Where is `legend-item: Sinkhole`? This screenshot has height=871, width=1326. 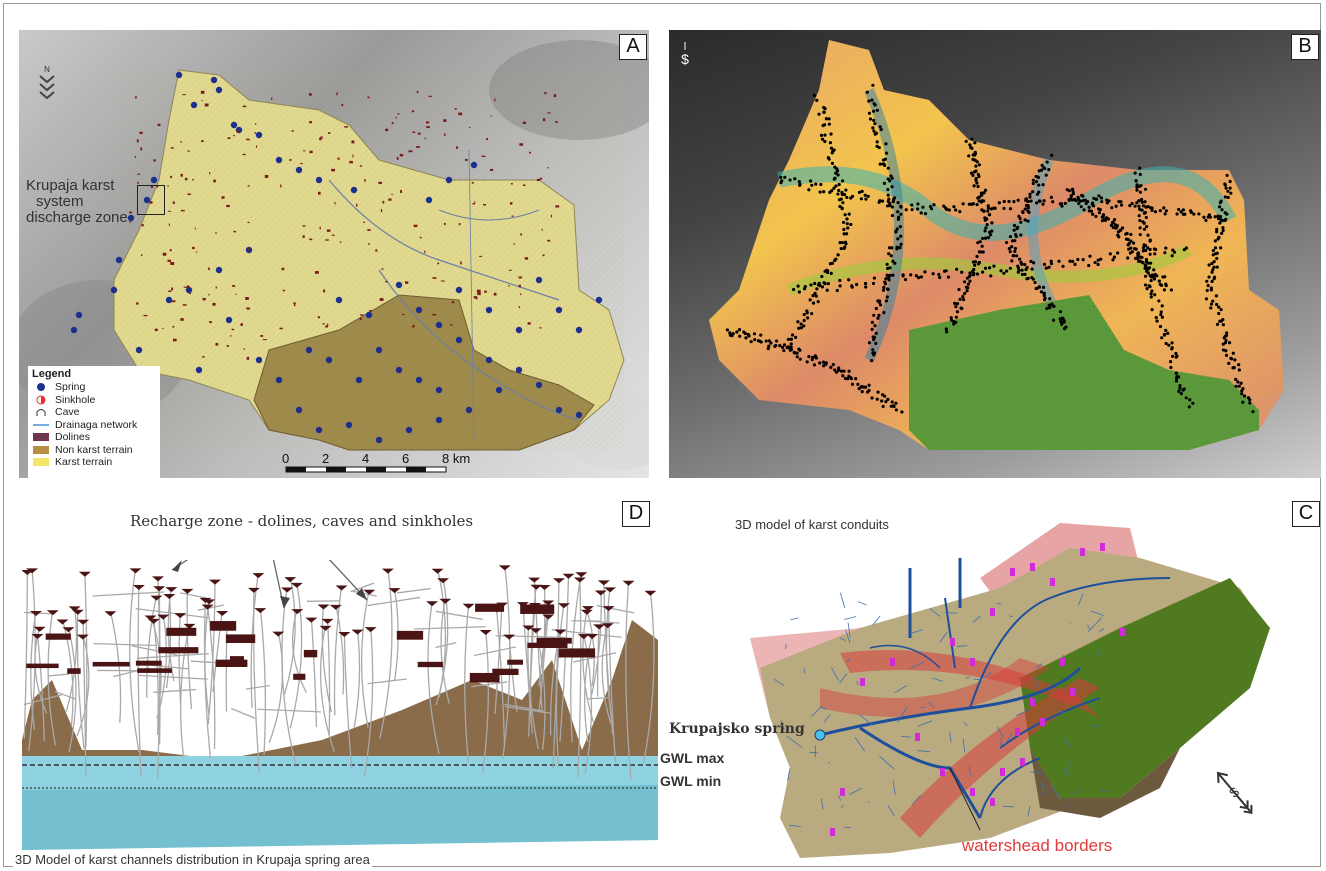
legend-item: Sinkhole is located at coordinates (94, 400).